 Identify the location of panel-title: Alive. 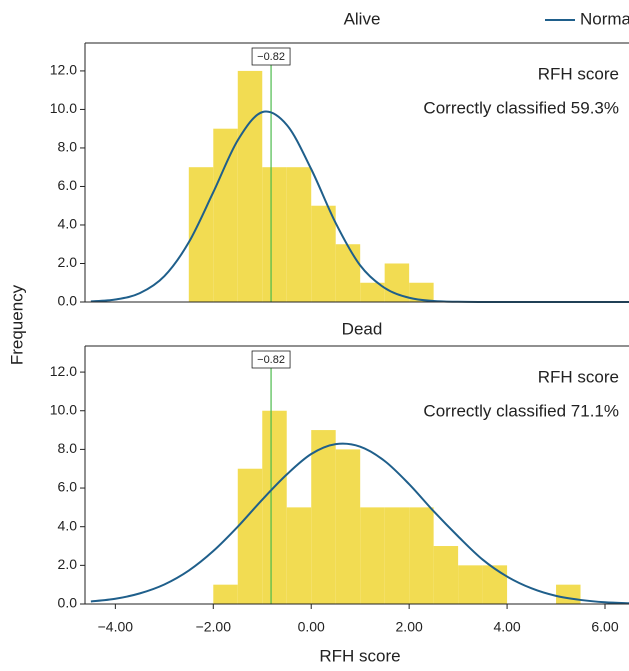
(362, 18).